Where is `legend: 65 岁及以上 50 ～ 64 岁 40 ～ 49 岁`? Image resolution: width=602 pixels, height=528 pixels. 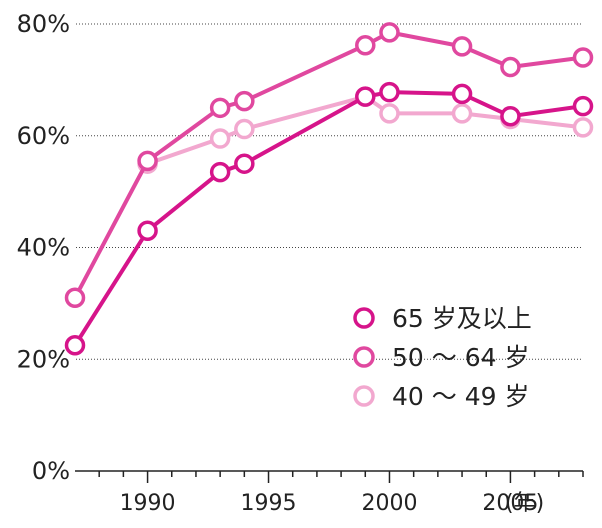 legend: 65 岁及以上 50 ～ 64 岁 40 ～ 49 岁 is located at coordinates (442, 357).